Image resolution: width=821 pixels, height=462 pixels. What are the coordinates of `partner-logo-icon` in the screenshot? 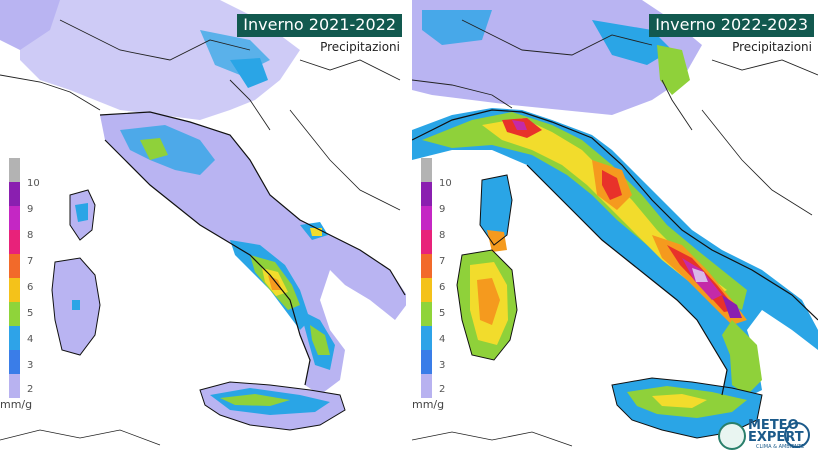 It's located at (732, 436).